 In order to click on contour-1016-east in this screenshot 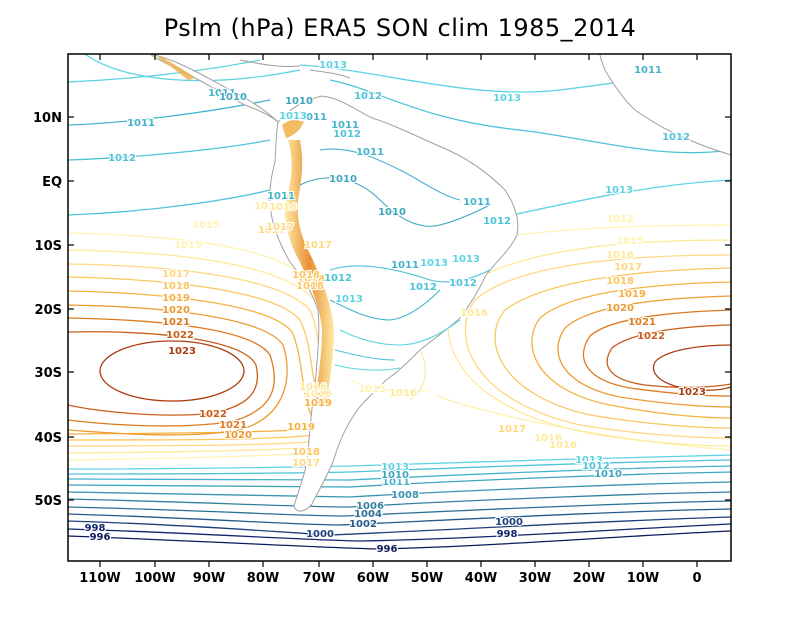, I will do `click(589, 343)`.